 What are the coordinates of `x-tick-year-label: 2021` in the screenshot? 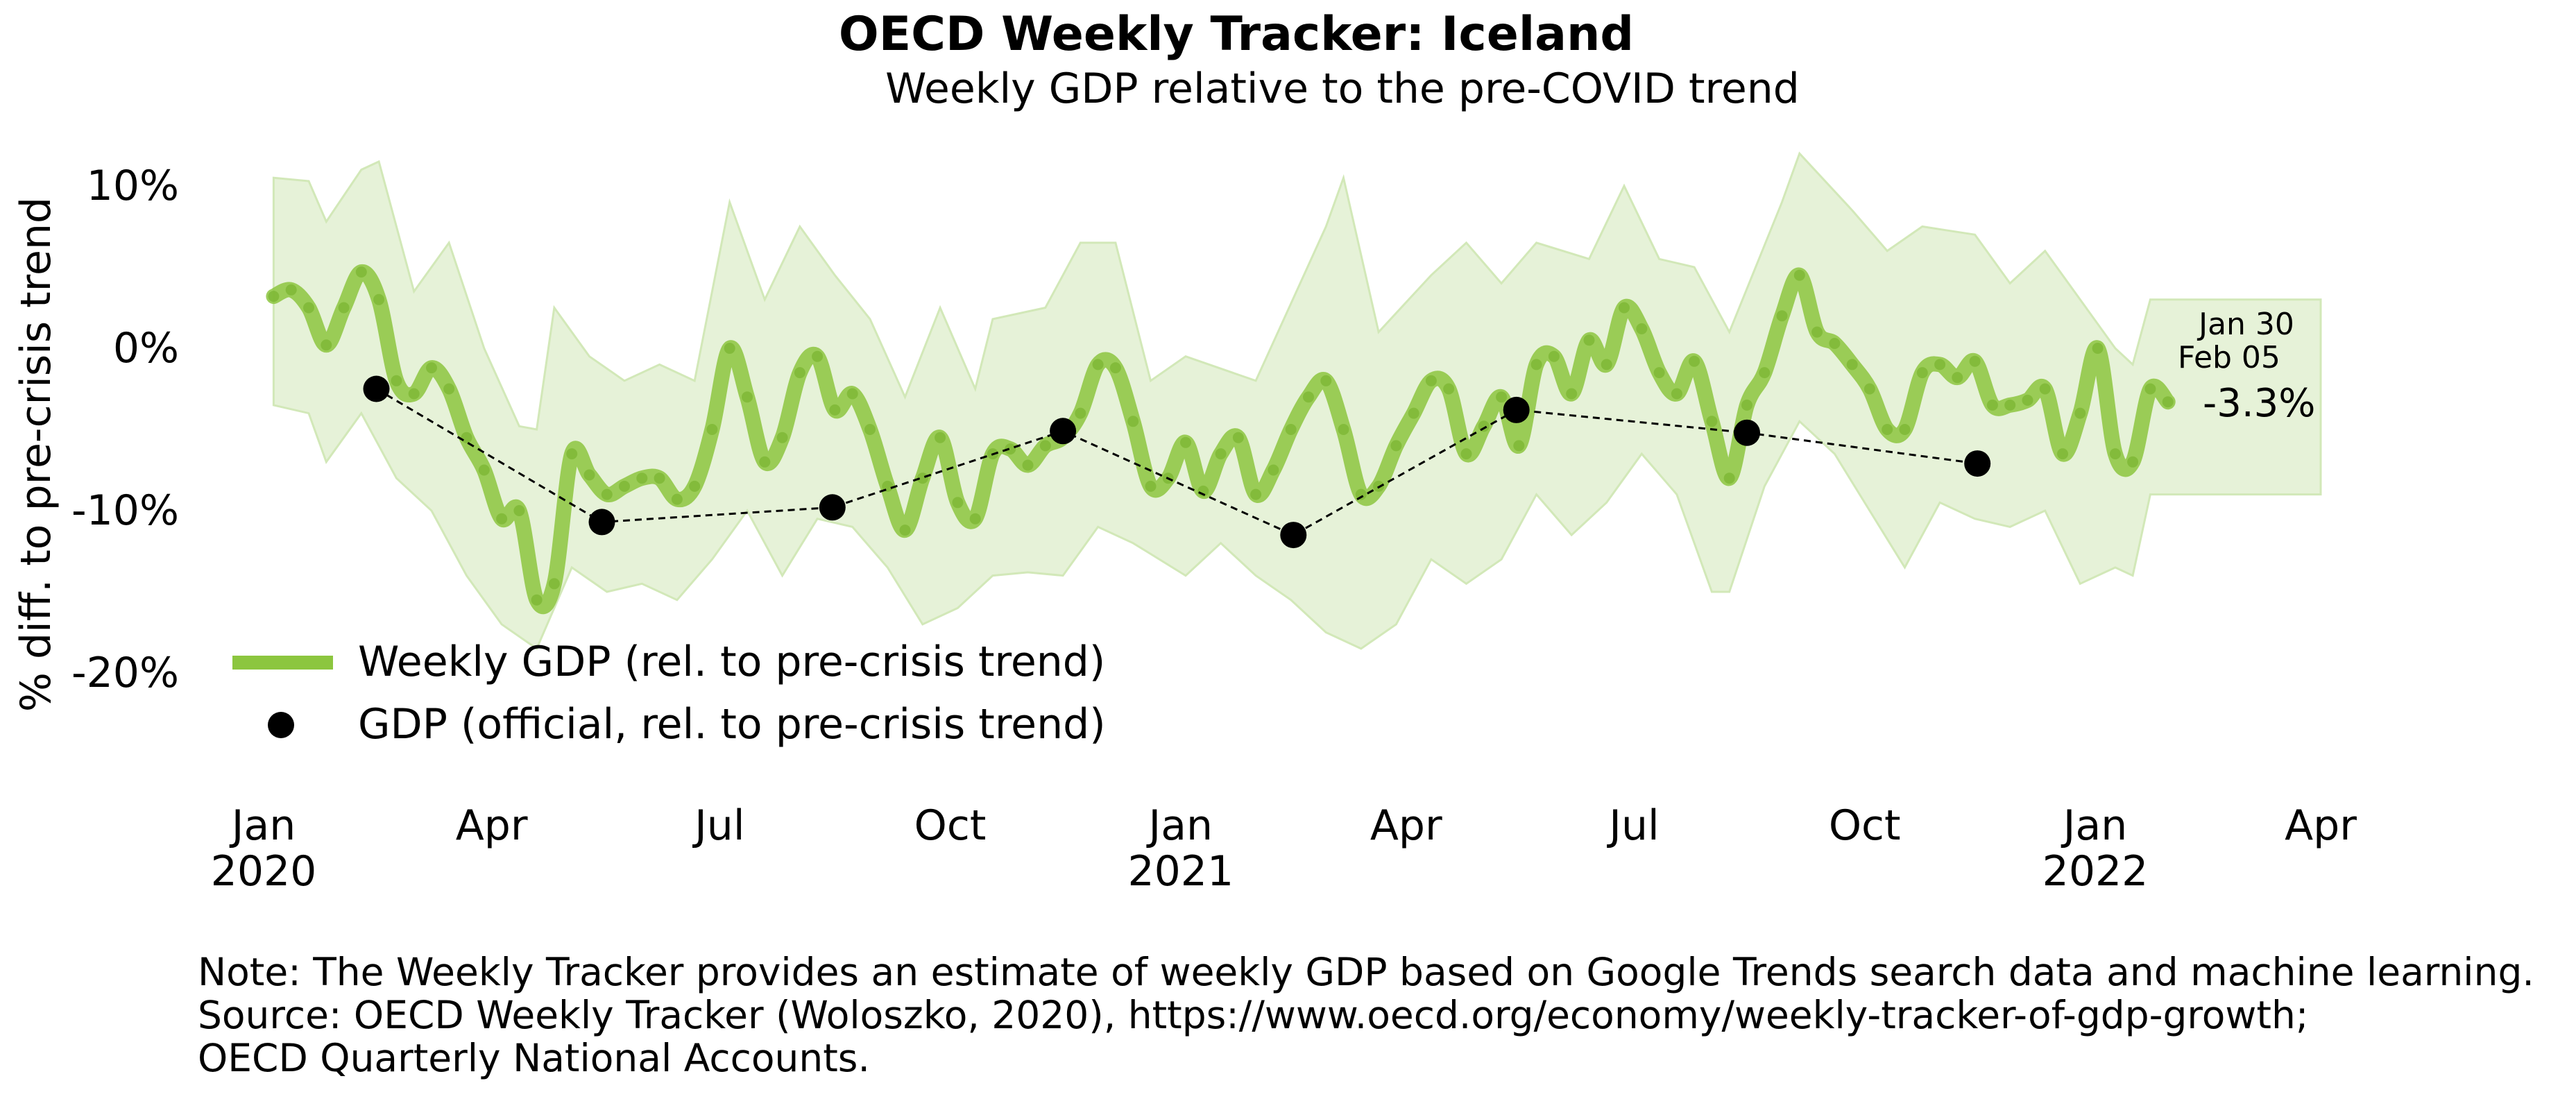 It's located at (1180, 871).